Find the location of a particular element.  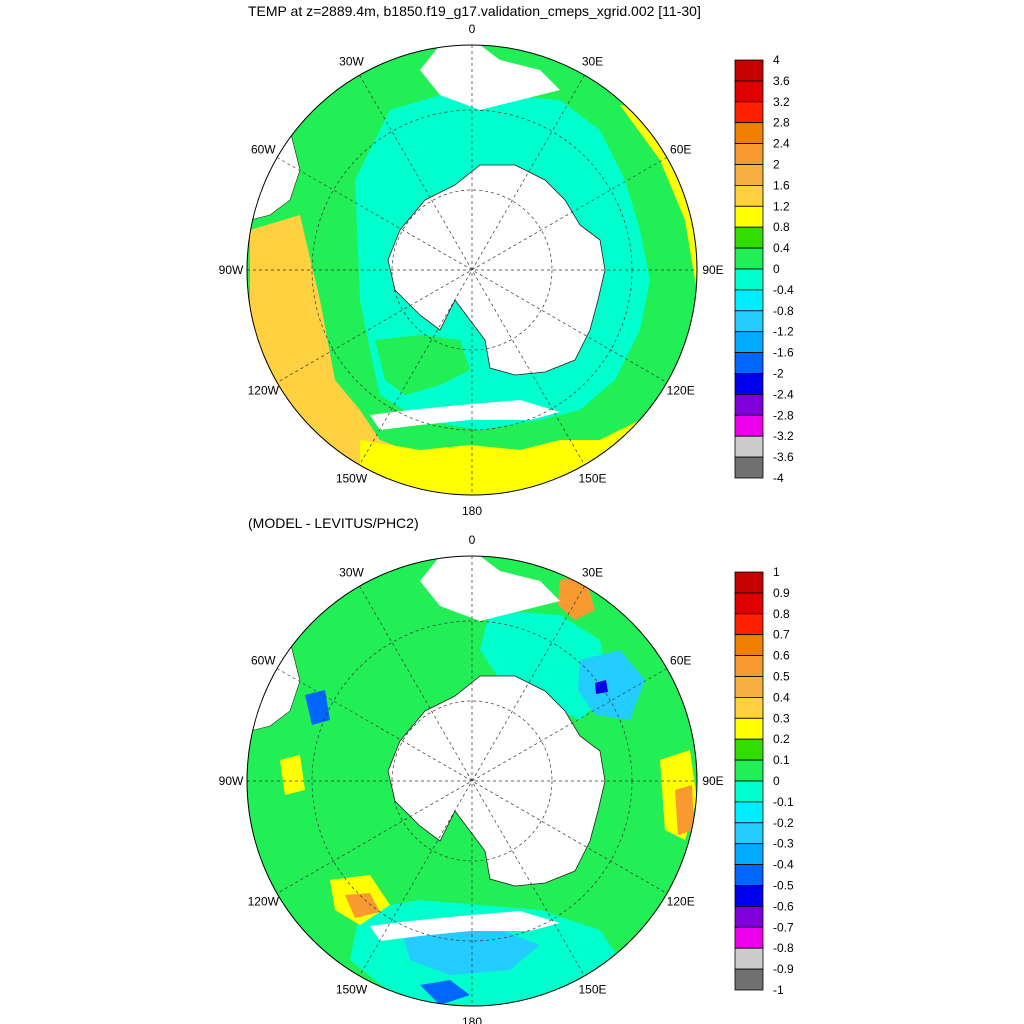

top-lon-label: 90E is located at coordinates (712, 270).